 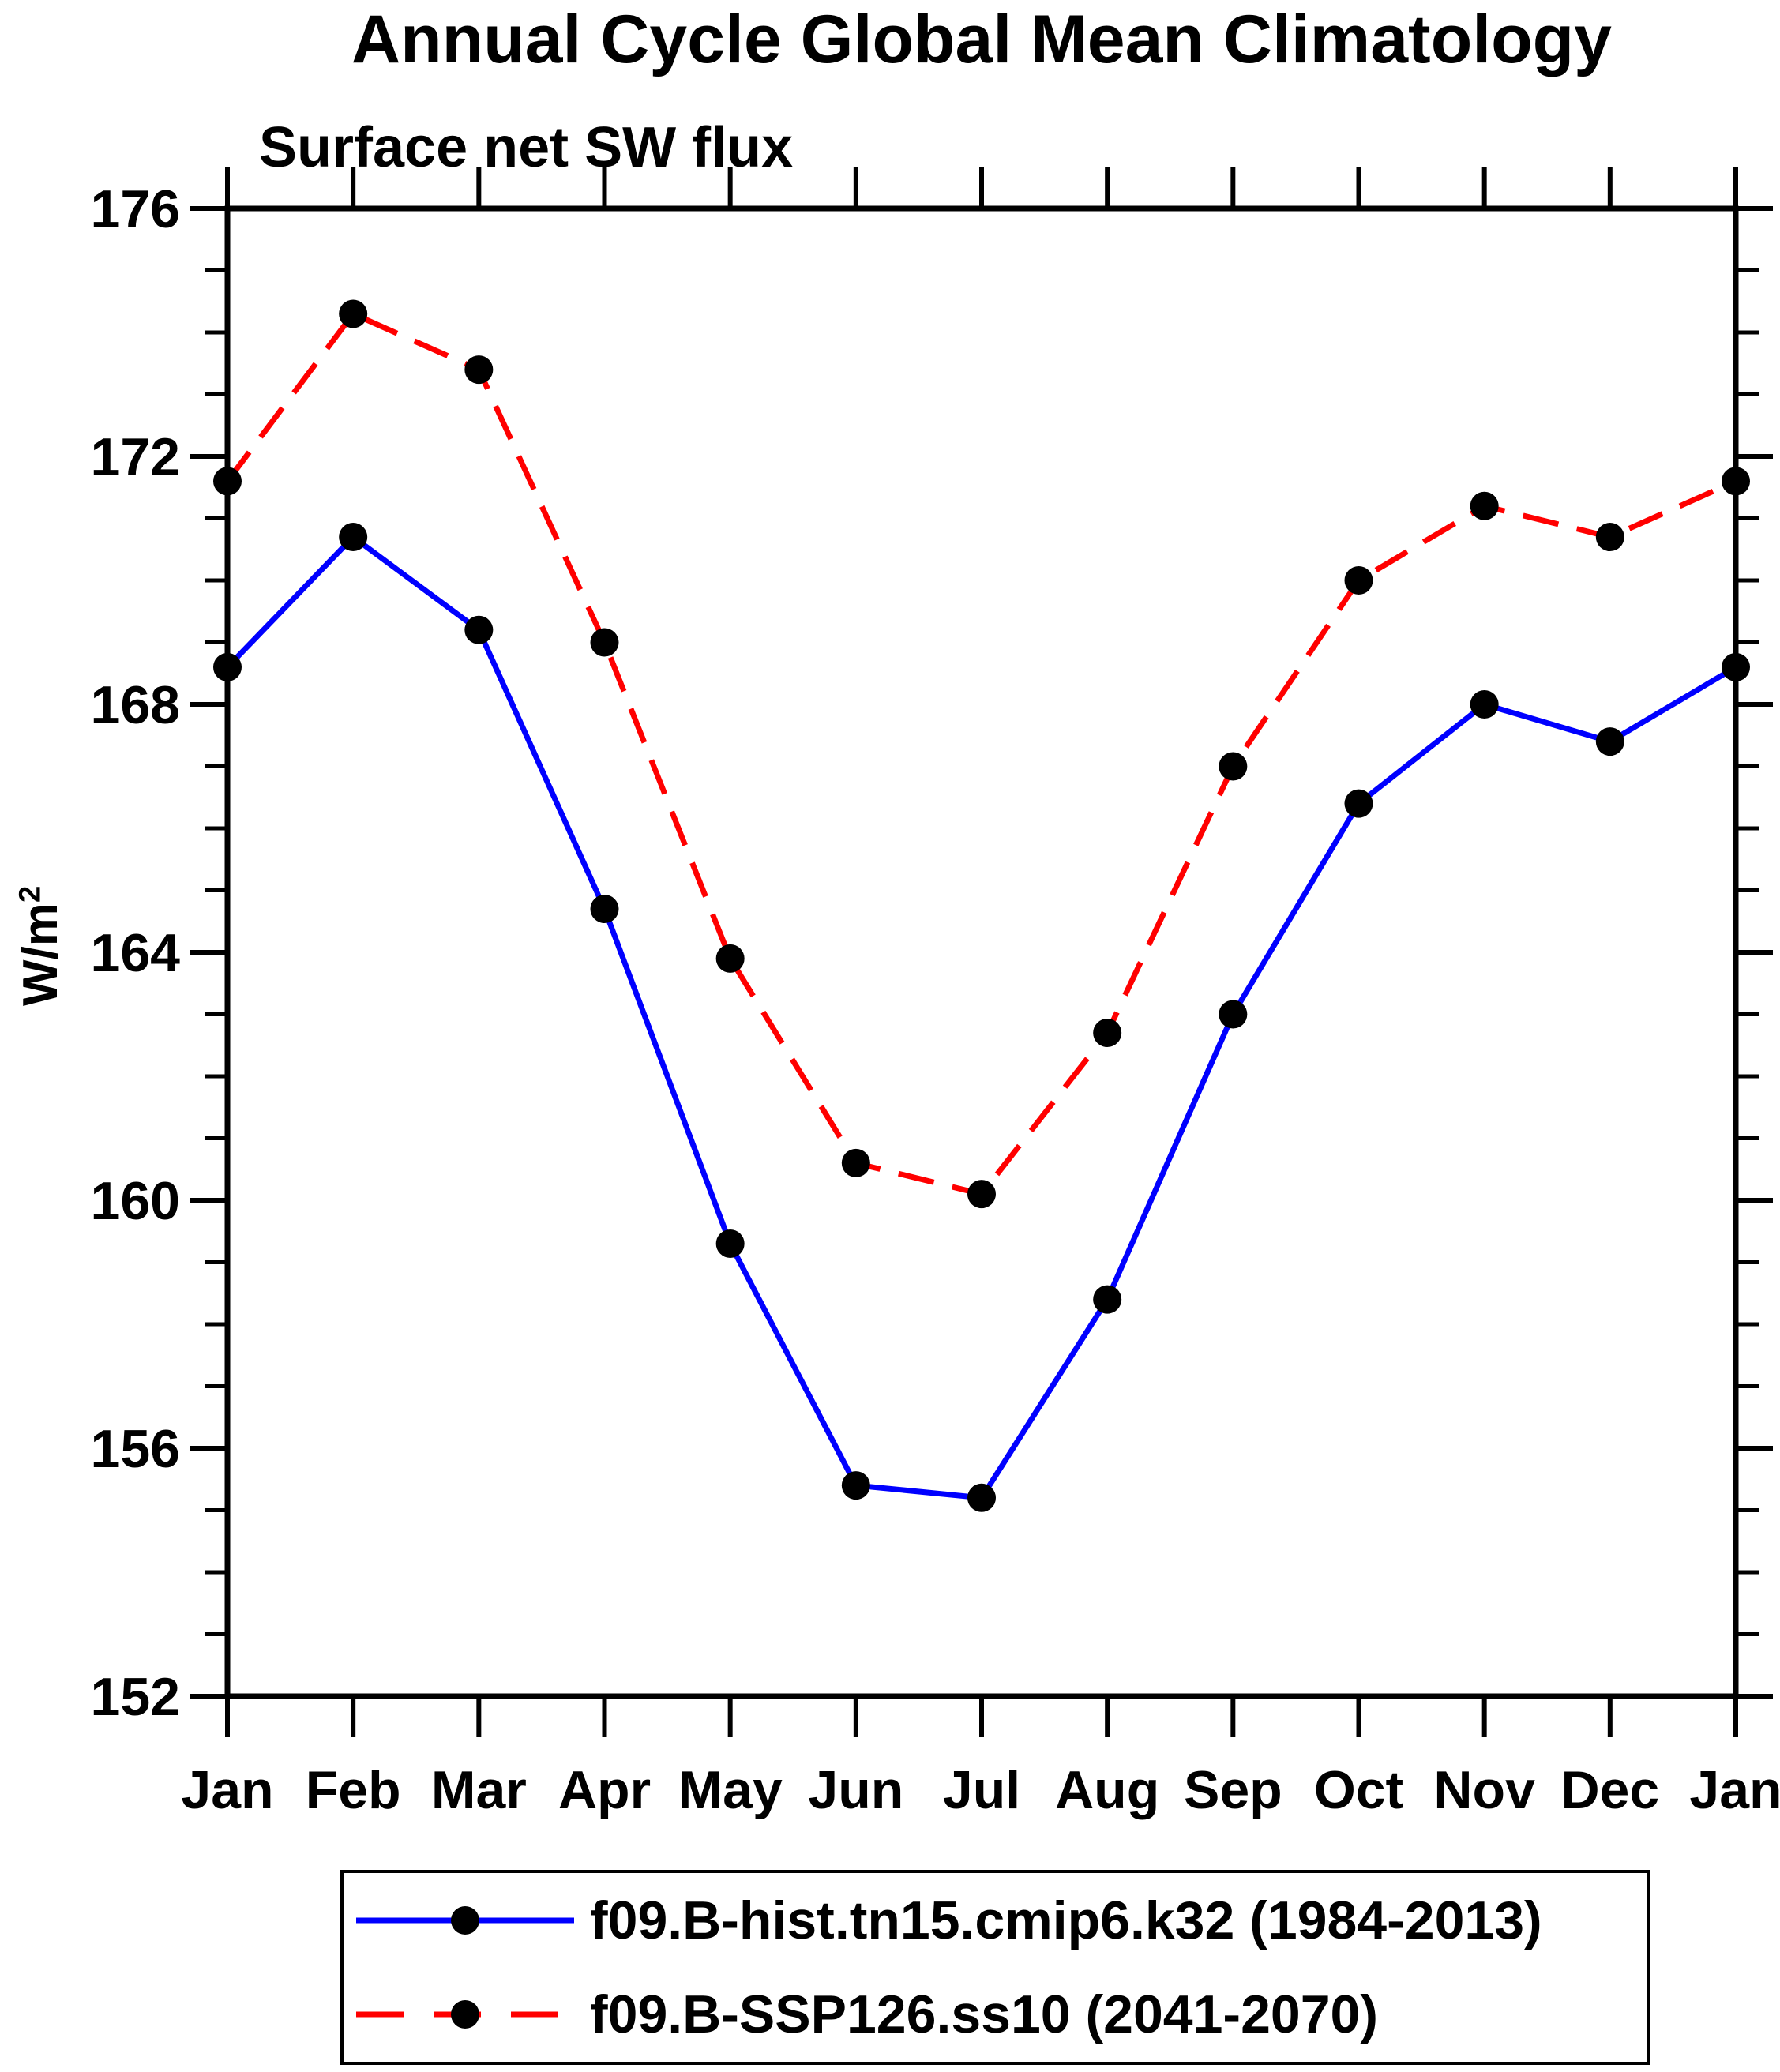 What do you see at coordinates (135, 1201) in the screenshot?
I see `y-tick-label: 160` at bounding box center [135, 1201].